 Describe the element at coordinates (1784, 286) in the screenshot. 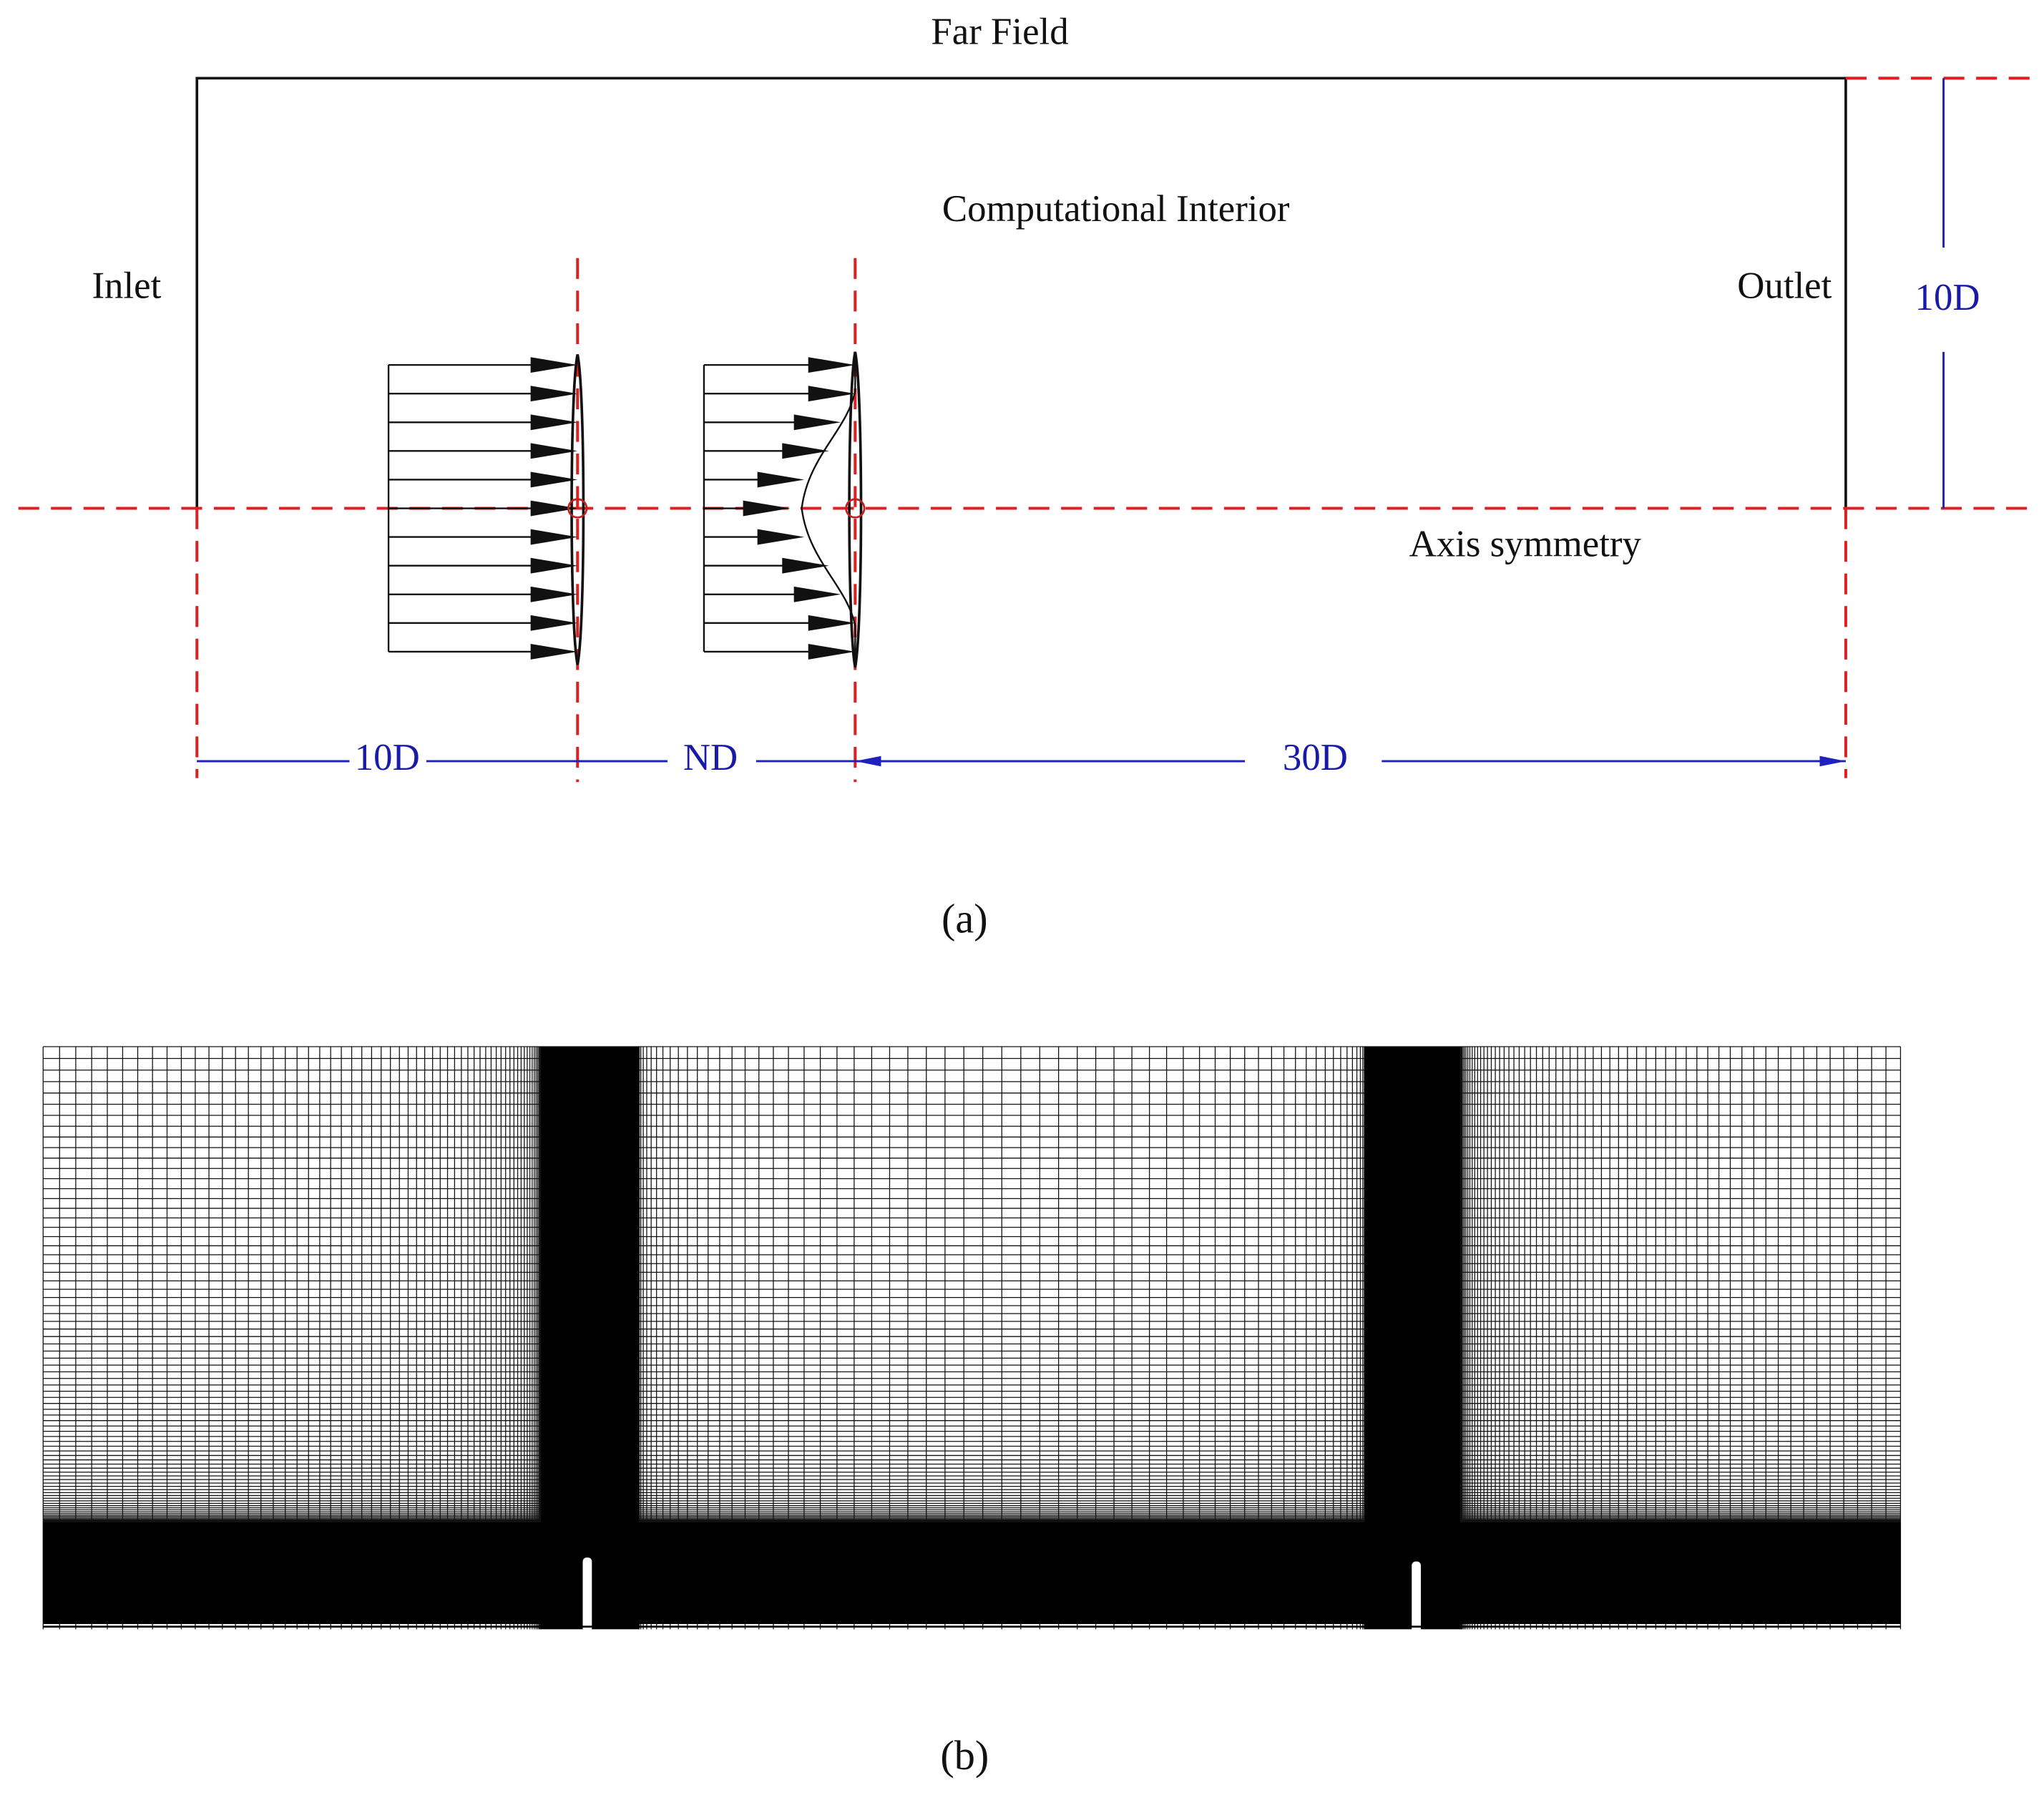

I see `outlet-label: Outlet` at that location.